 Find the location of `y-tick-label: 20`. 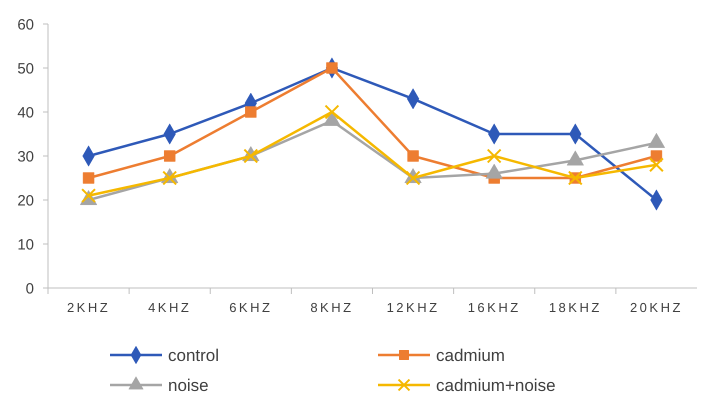

y-tick-label: 20 is located at coordinates (25, 201).